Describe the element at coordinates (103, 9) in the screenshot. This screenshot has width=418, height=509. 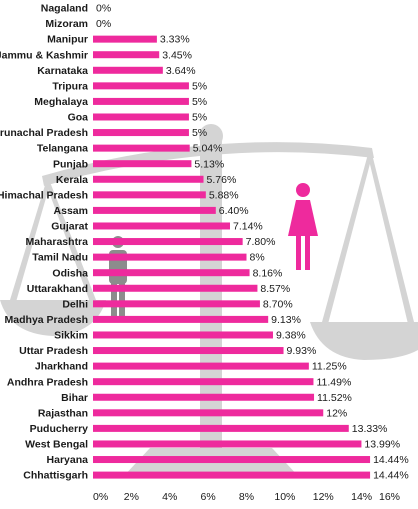
I see `value-label-nagaland: 0%` at that location.